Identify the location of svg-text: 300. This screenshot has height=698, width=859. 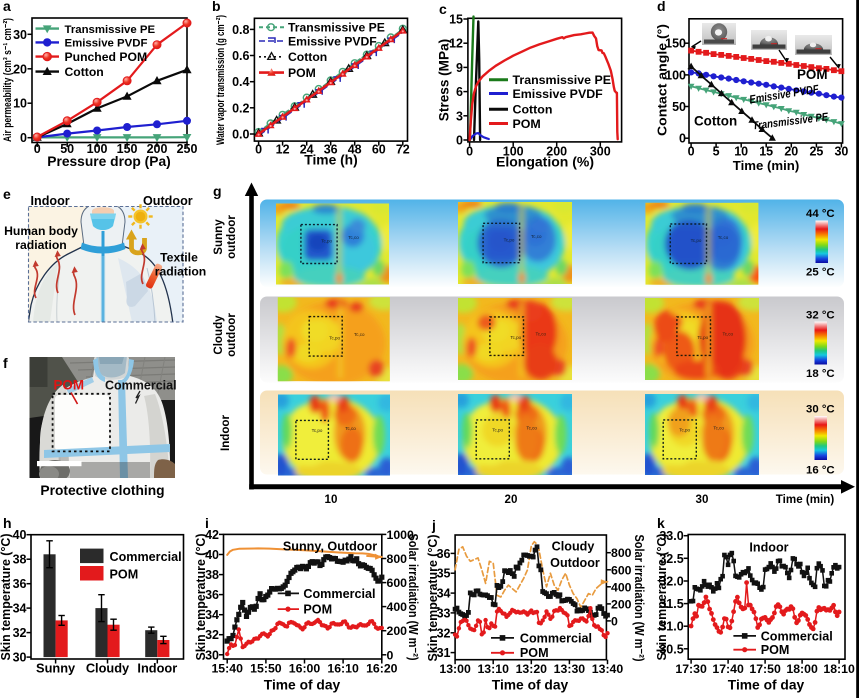
(600, 151).